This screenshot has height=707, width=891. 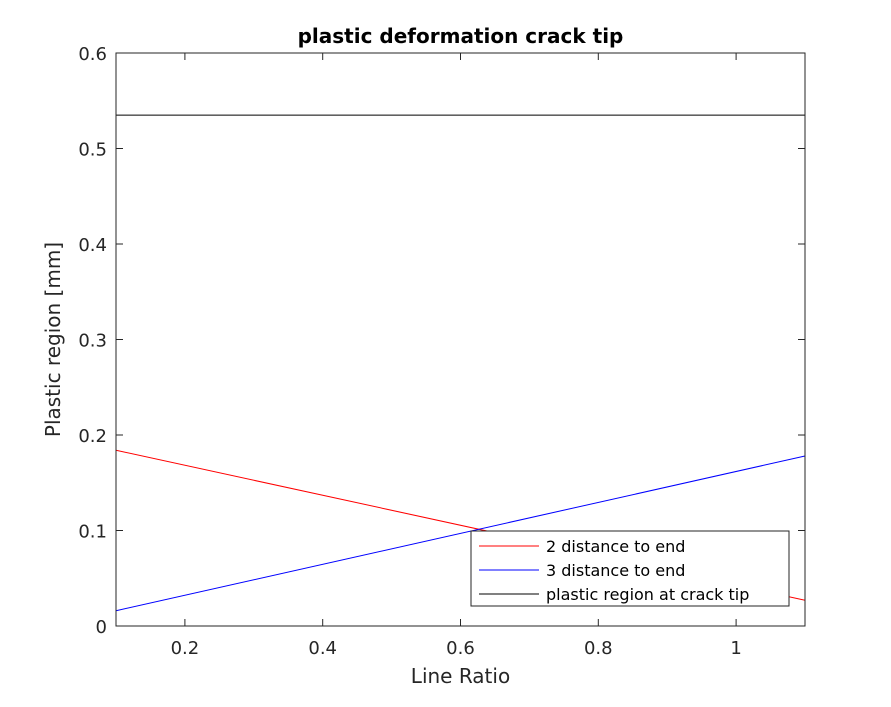 I want to click on x-tick-label: 0.4, so click(x=322, y=648).